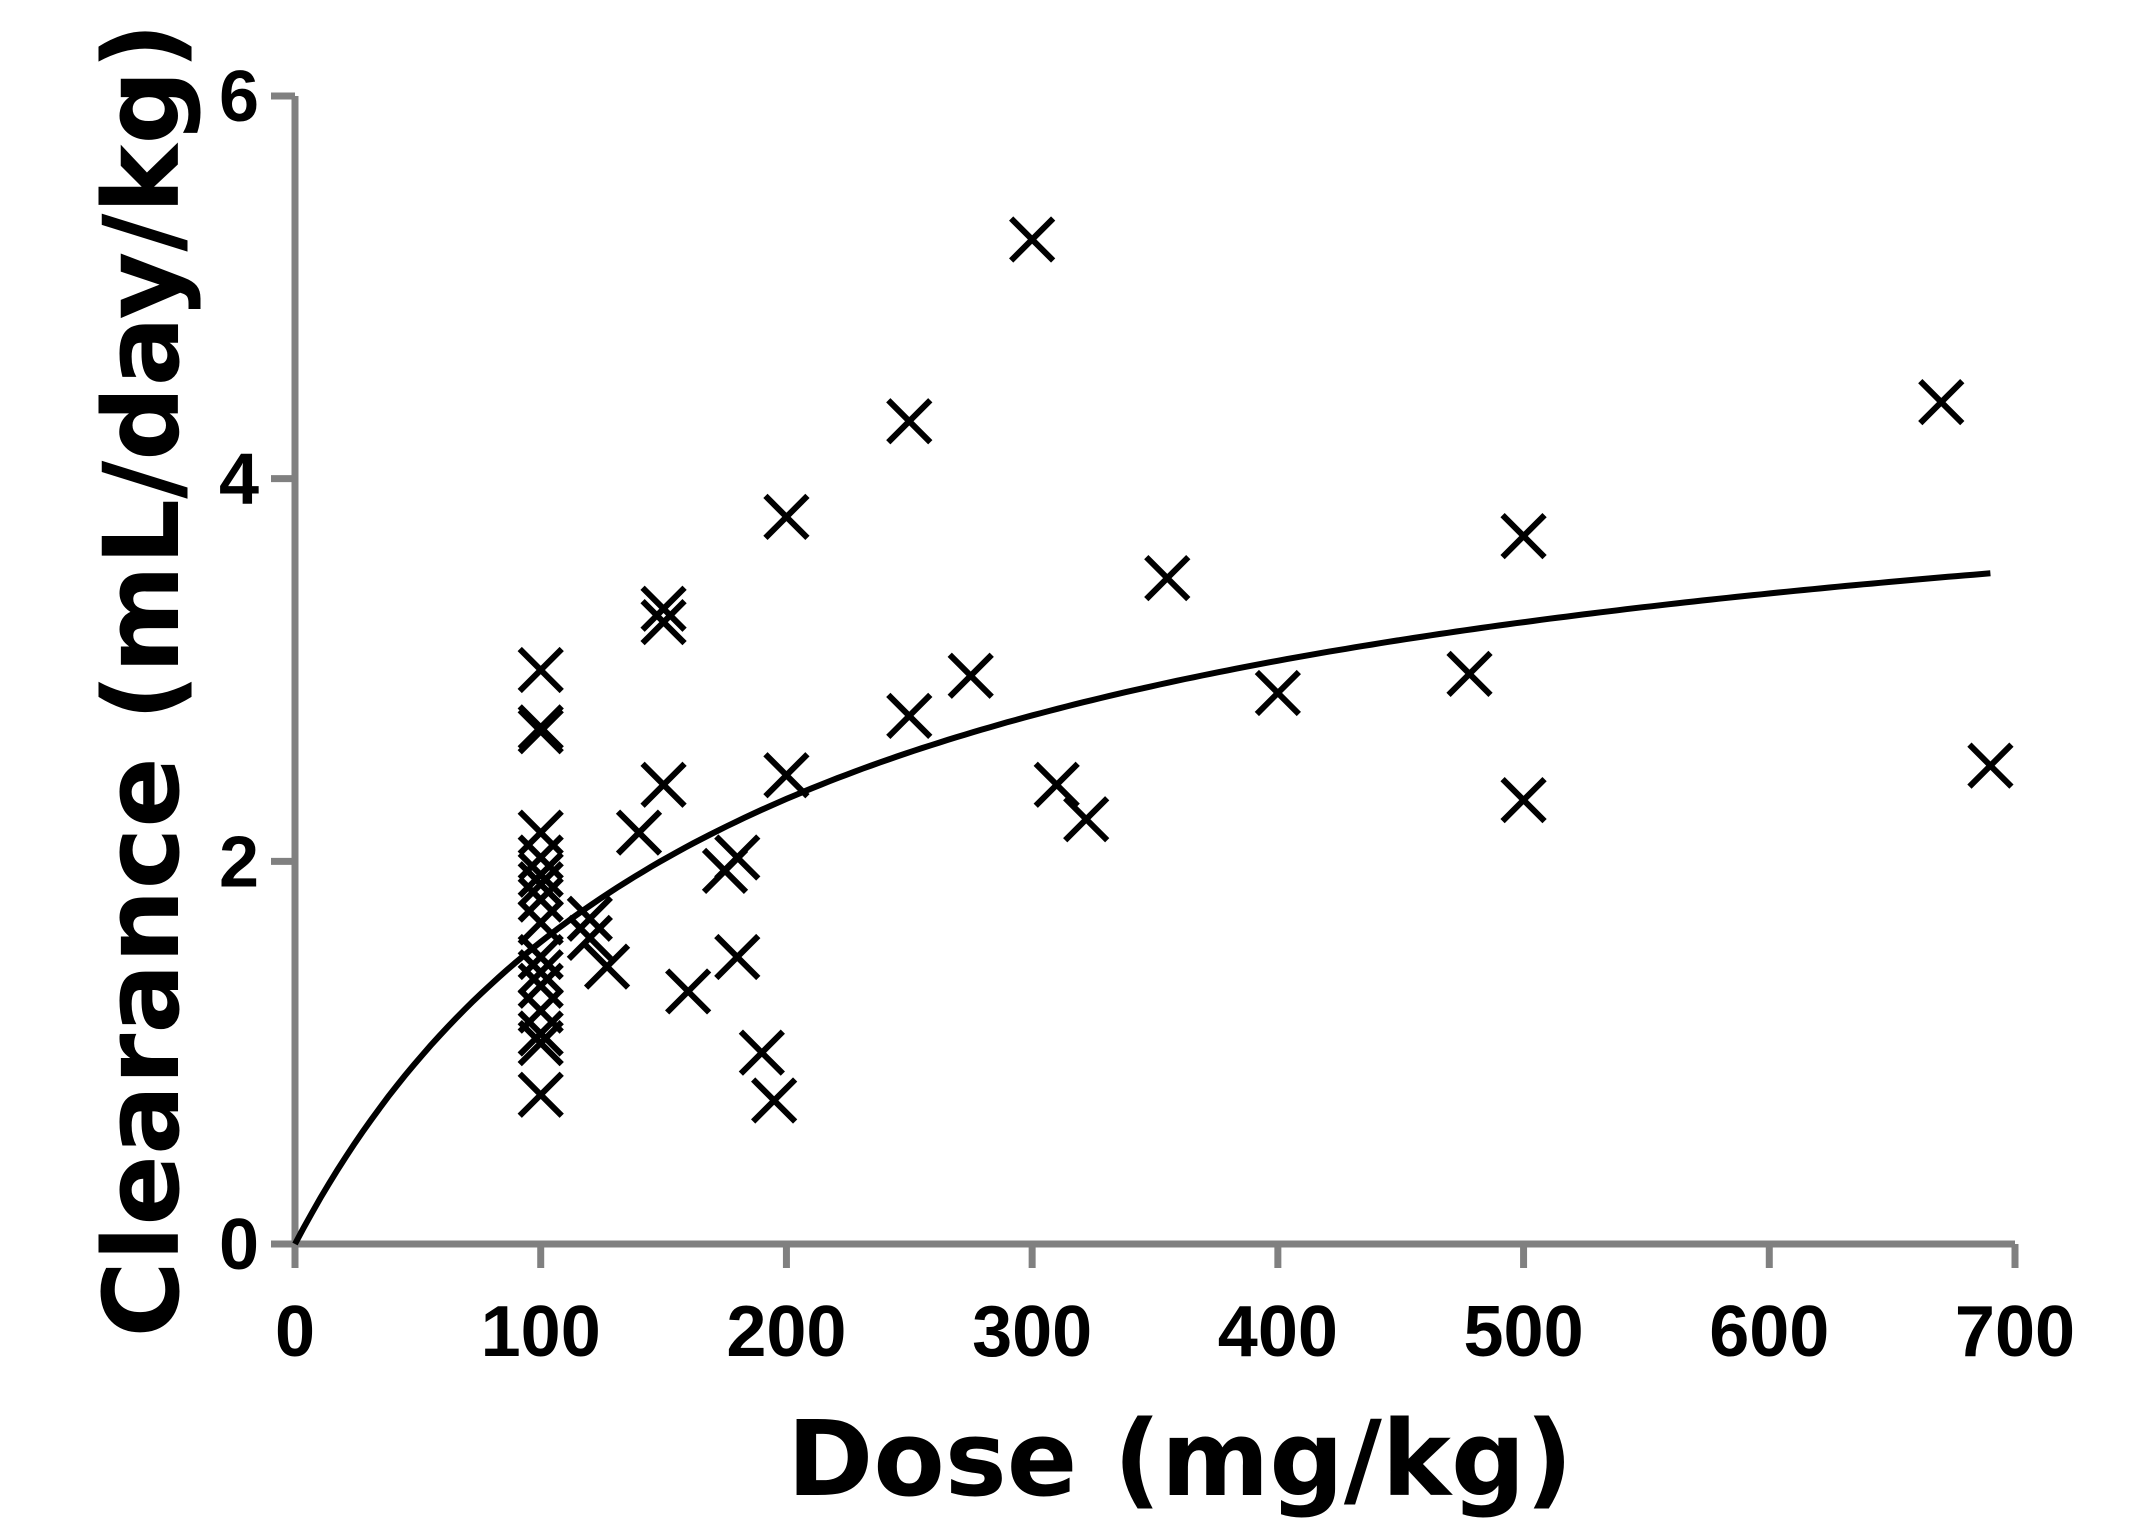 This screenshot has width=2135, height=1535. I want to click on x-axis-title: Dose (mg/kg), so click(1180, 1459).